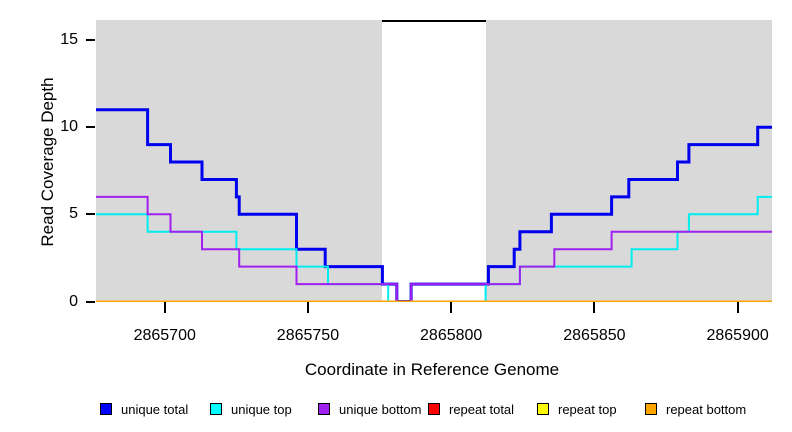 The height and width of the screenshot is (432, 792). I want to click on legend-label: repeat top, so click(587, 409).